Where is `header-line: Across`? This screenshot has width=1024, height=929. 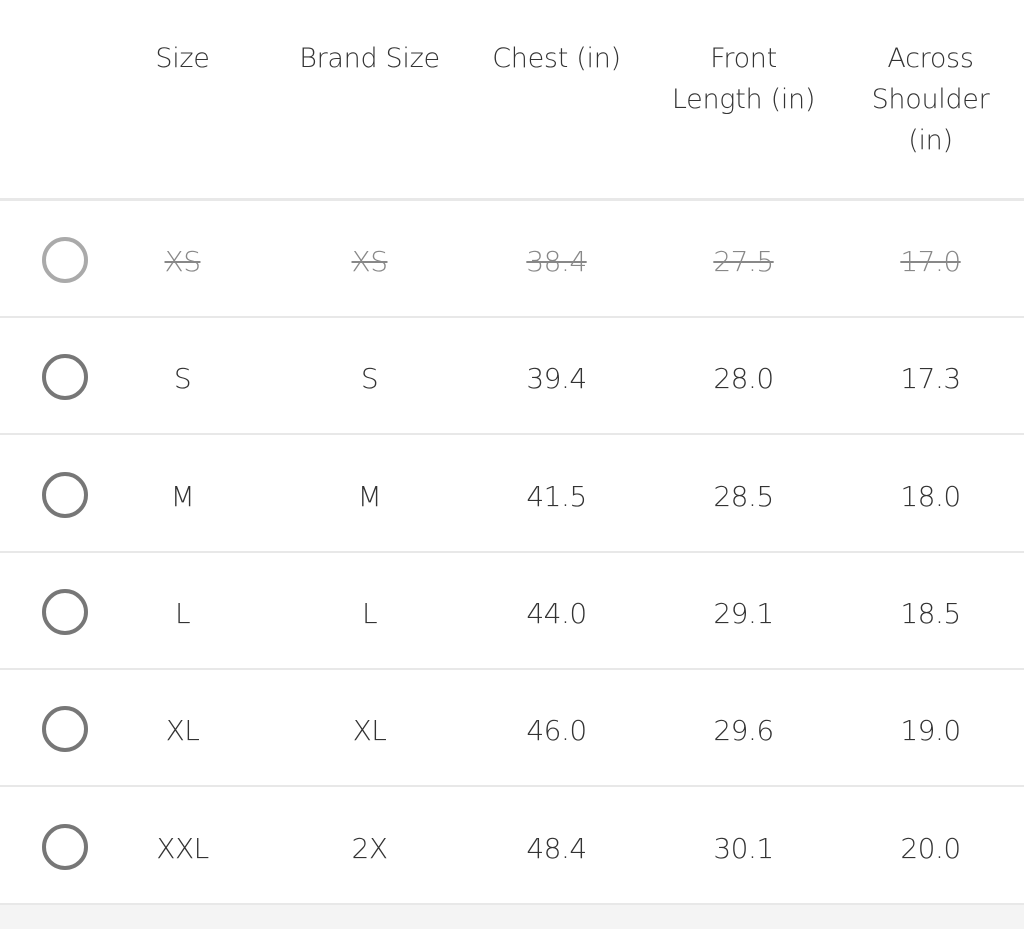 header-line: Across is located at coordinates (930, 58).